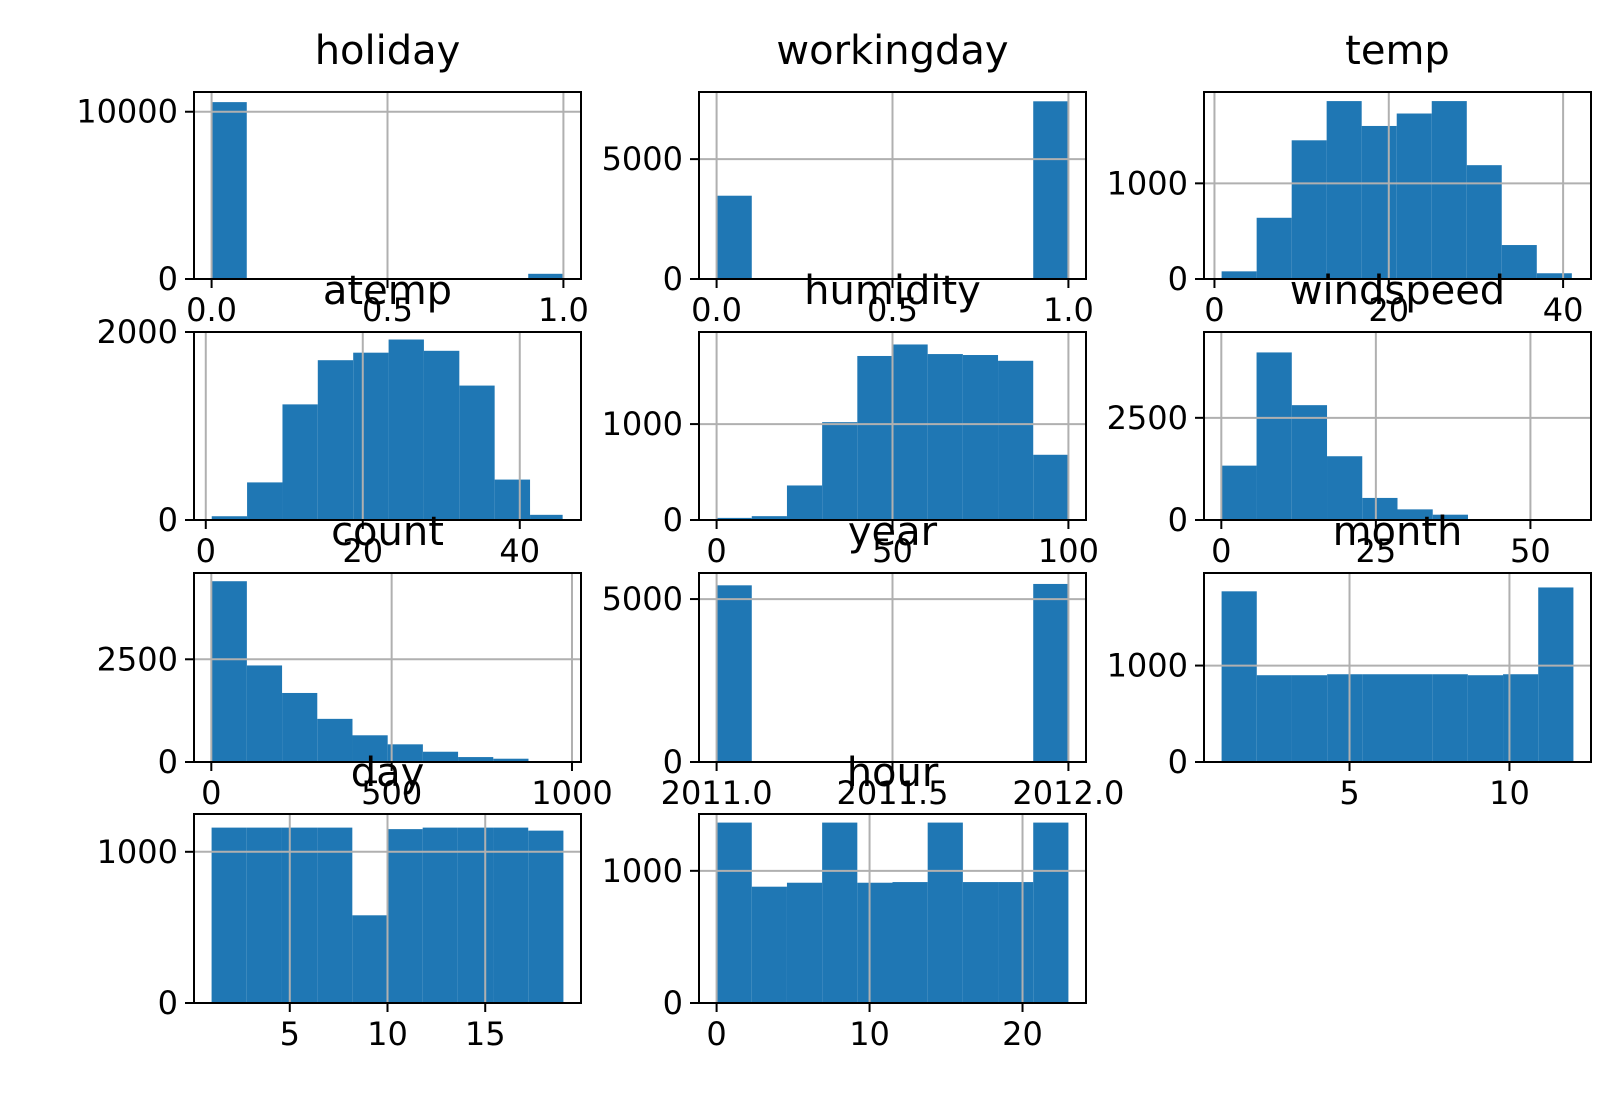  Describe the element at coordinates (1397, 291) in the screenshot. I see `windspeed-title: windspeed` at that location.